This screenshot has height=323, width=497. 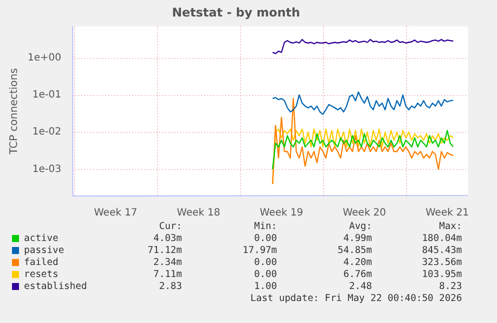 I want to click on legend-label: active, so click(x=41, y=239).